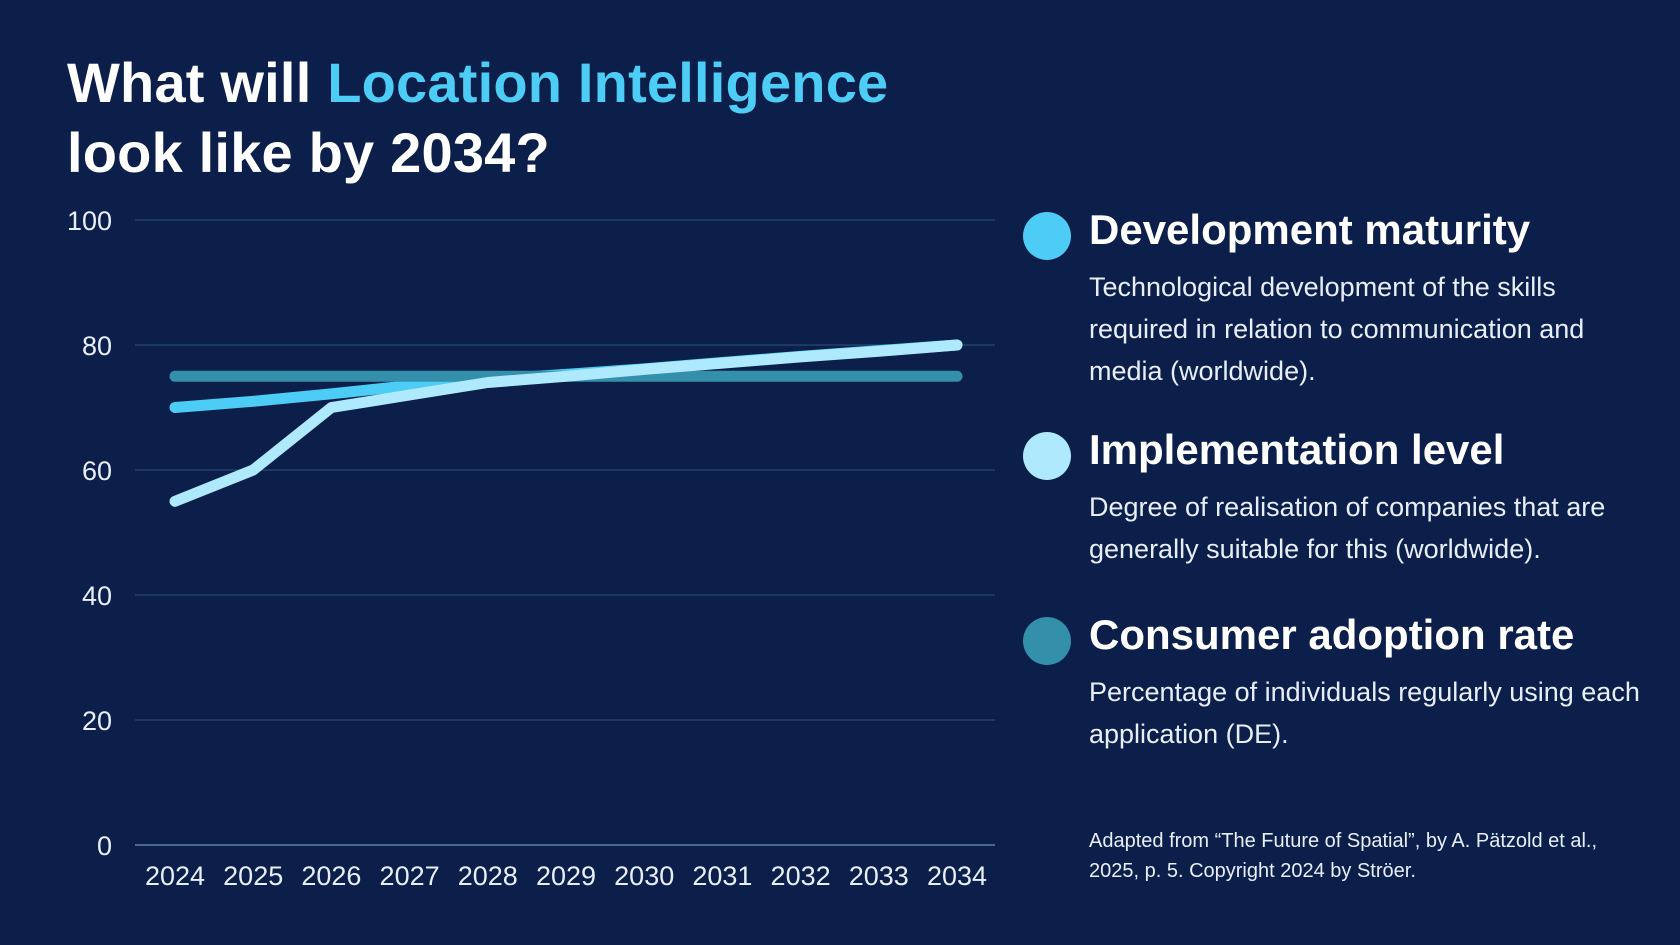 The image size is (1680, 945). What do you see at coordinates (488, 876) in the screenshot?
I see `x-tick-label: 2028` at bounding box center [488, 876].